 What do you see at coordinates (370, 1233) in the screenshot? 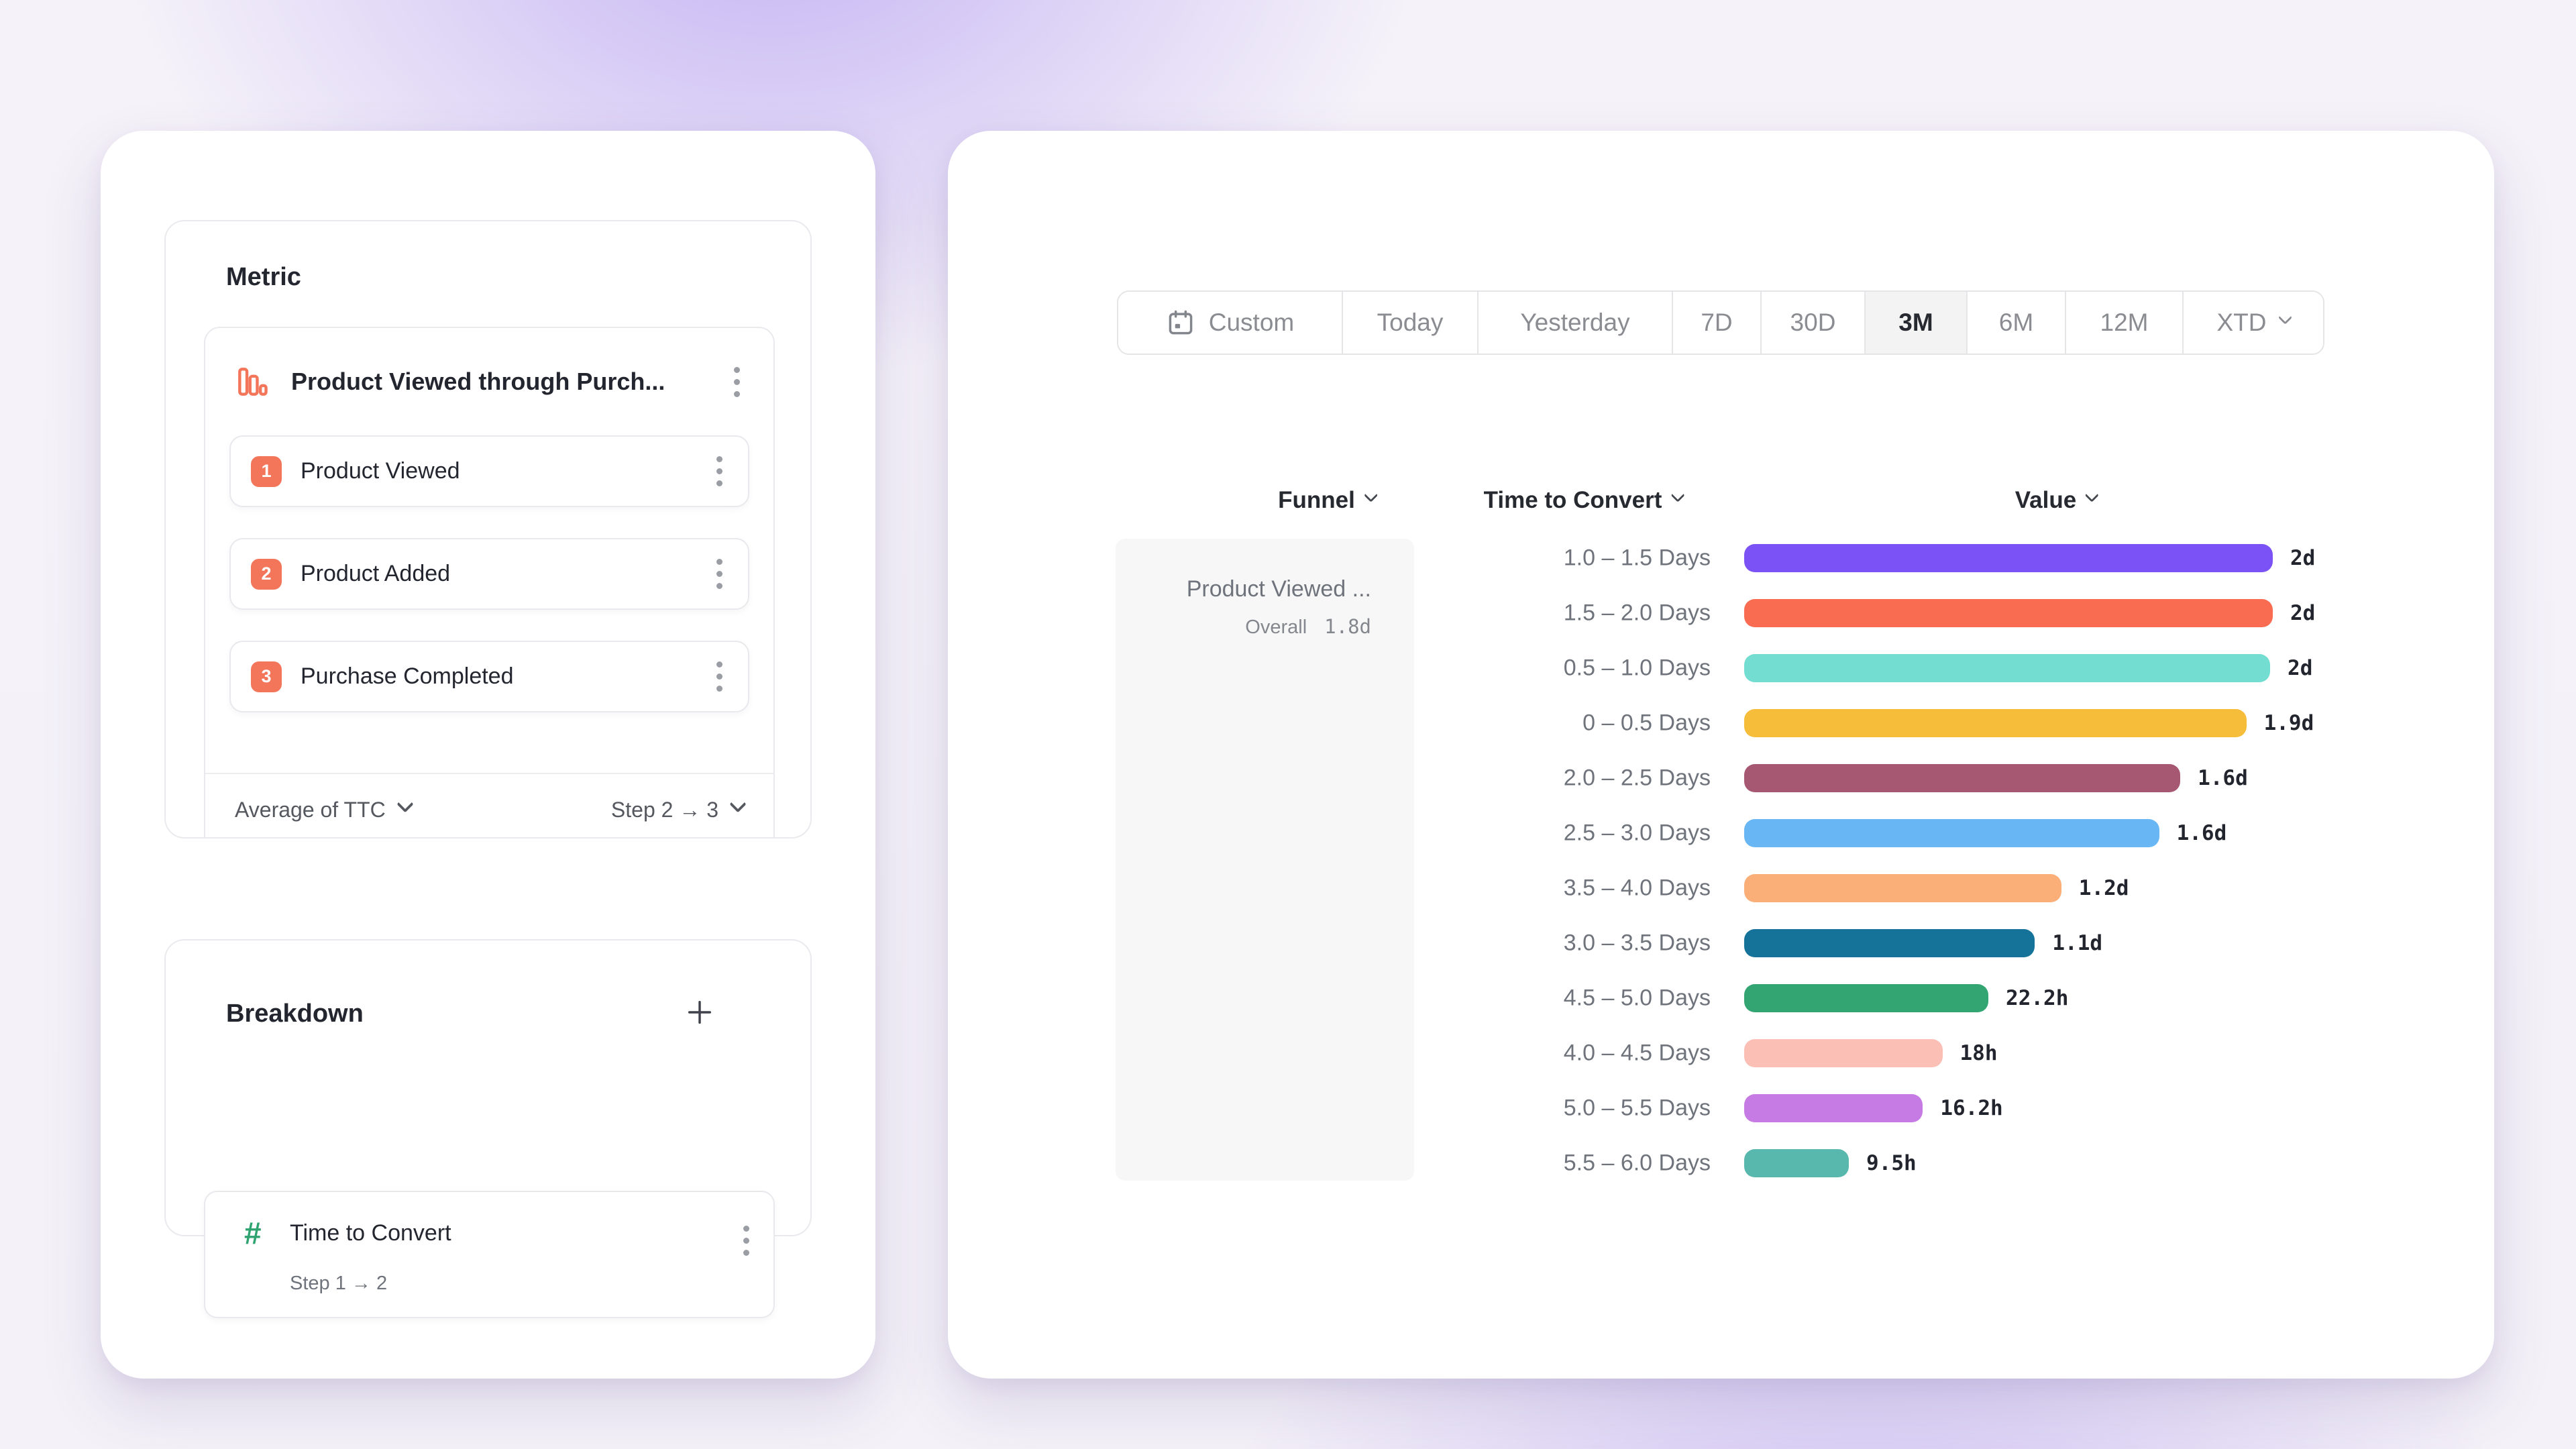
I see `breakdown-label: Time to Convert` at bounding box center [370, 1233].